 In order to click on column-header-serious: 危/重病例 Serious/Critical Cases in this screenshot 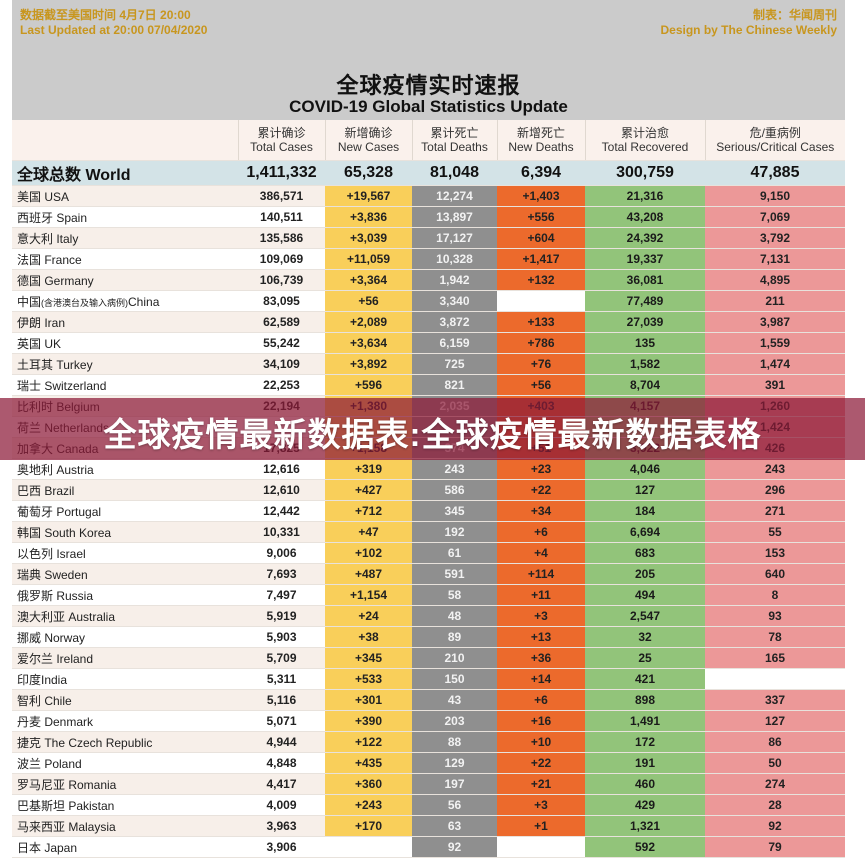, I will do `click(774, 140)`.